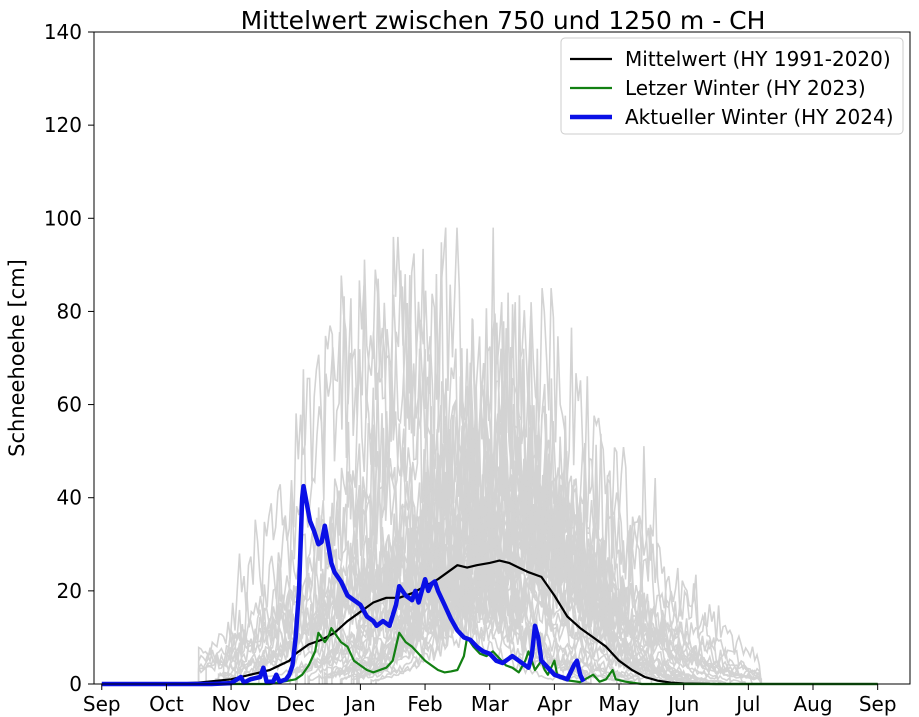 The image size is (919, 717). Describe the element at coordinates (295, 704) in the screenshot. I see `x-tick-label: Dec` at that location.